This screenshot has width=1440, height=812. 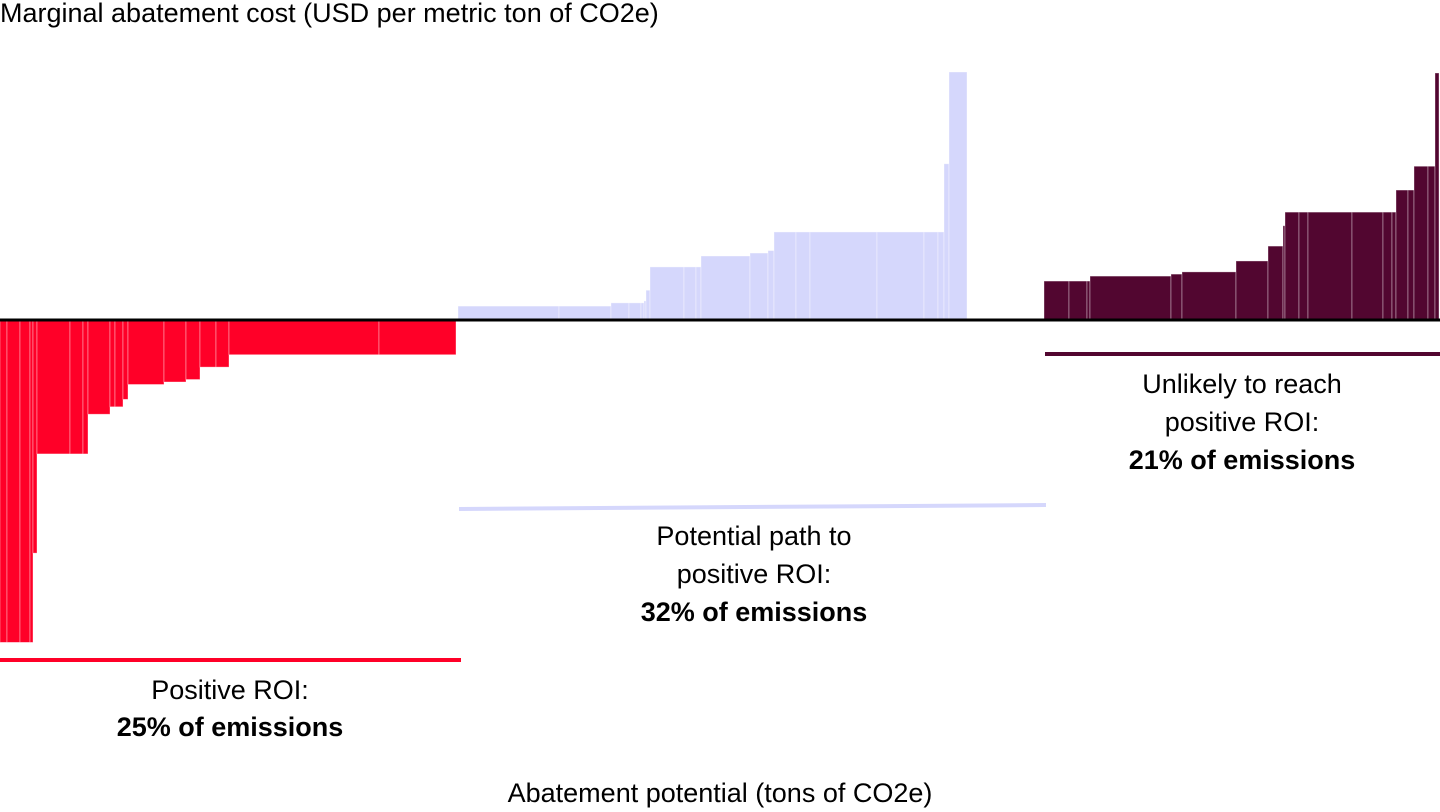 I want to click on potential-bracket-line, so click(x=752, y=507).